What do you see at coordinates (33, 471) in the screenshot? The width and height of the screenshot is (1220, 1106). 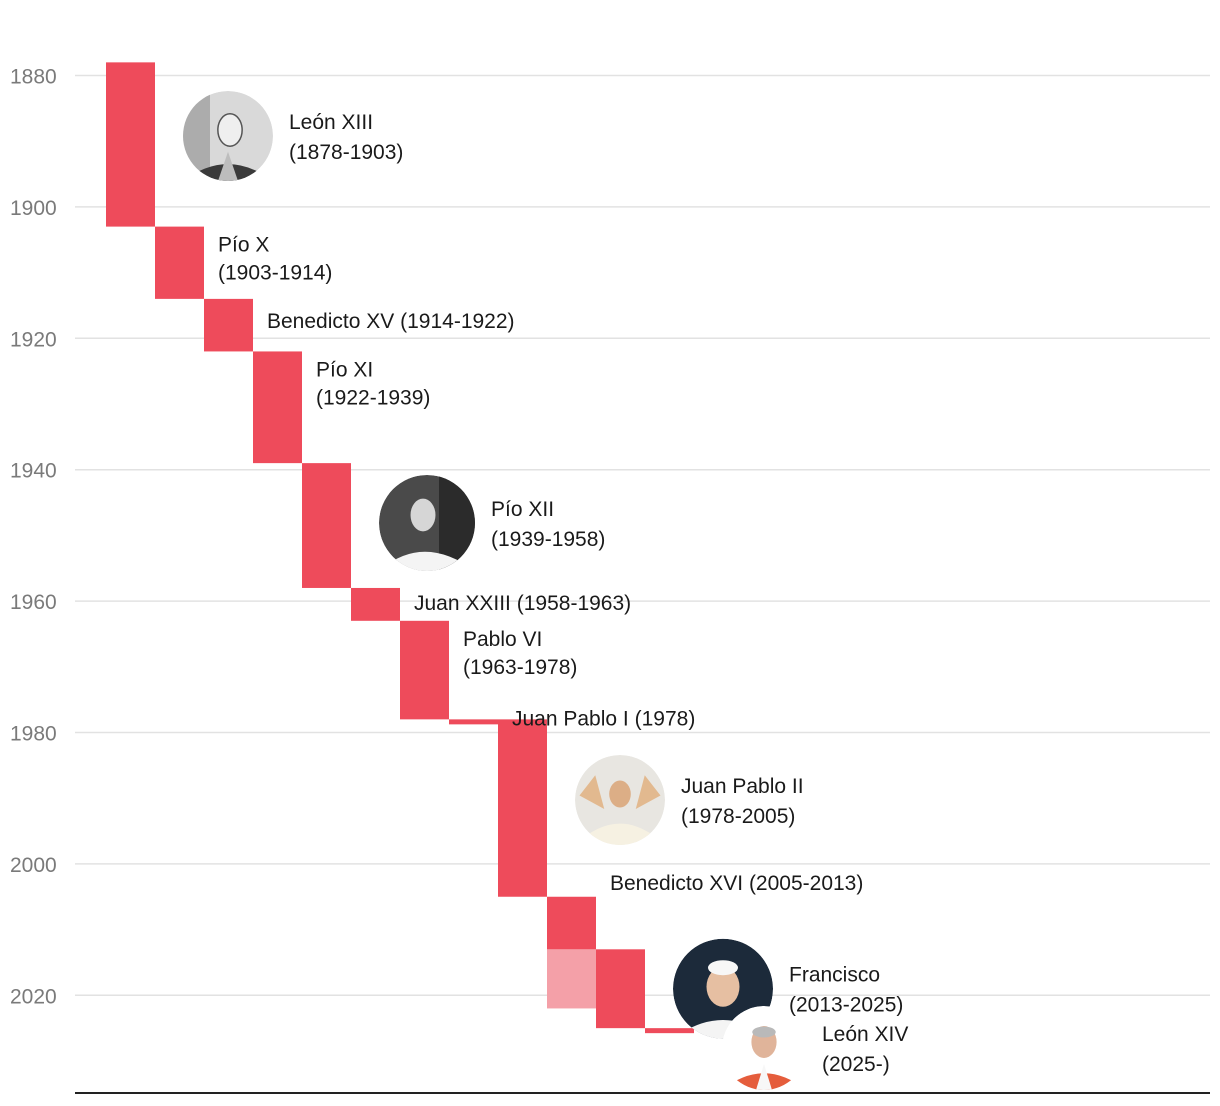 I see `y-tick-label: 1940` at bounding box center [33, 471].